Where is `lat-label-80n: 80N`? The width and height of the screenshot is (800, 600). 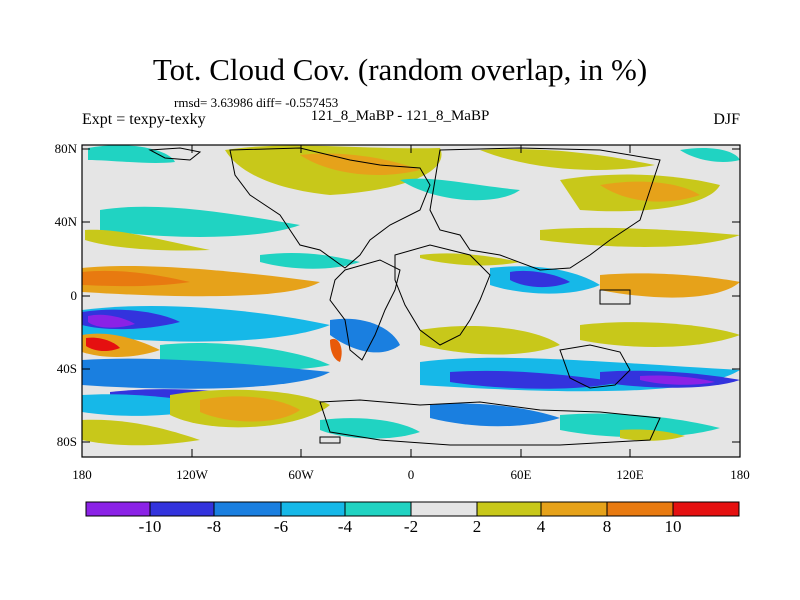
lat-label-80n: 80N is located at coordinates (65, 148).